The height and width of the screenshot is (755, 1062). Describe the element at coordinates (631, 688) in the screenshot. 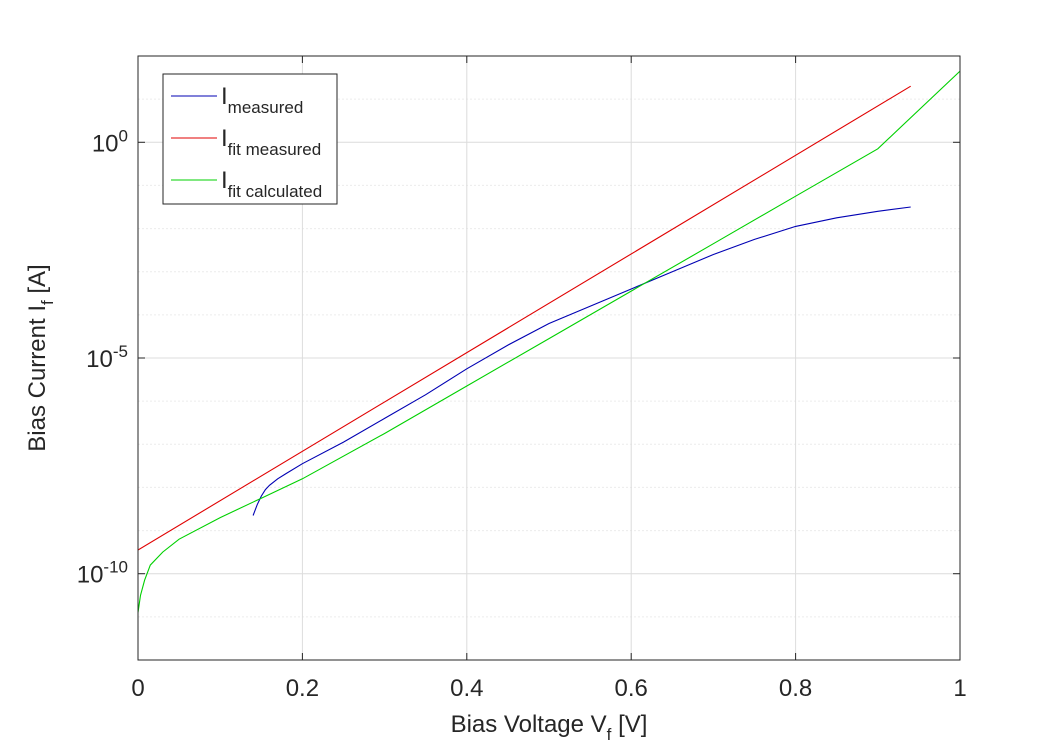

I see `x-tick-label: 0.6` at that location.